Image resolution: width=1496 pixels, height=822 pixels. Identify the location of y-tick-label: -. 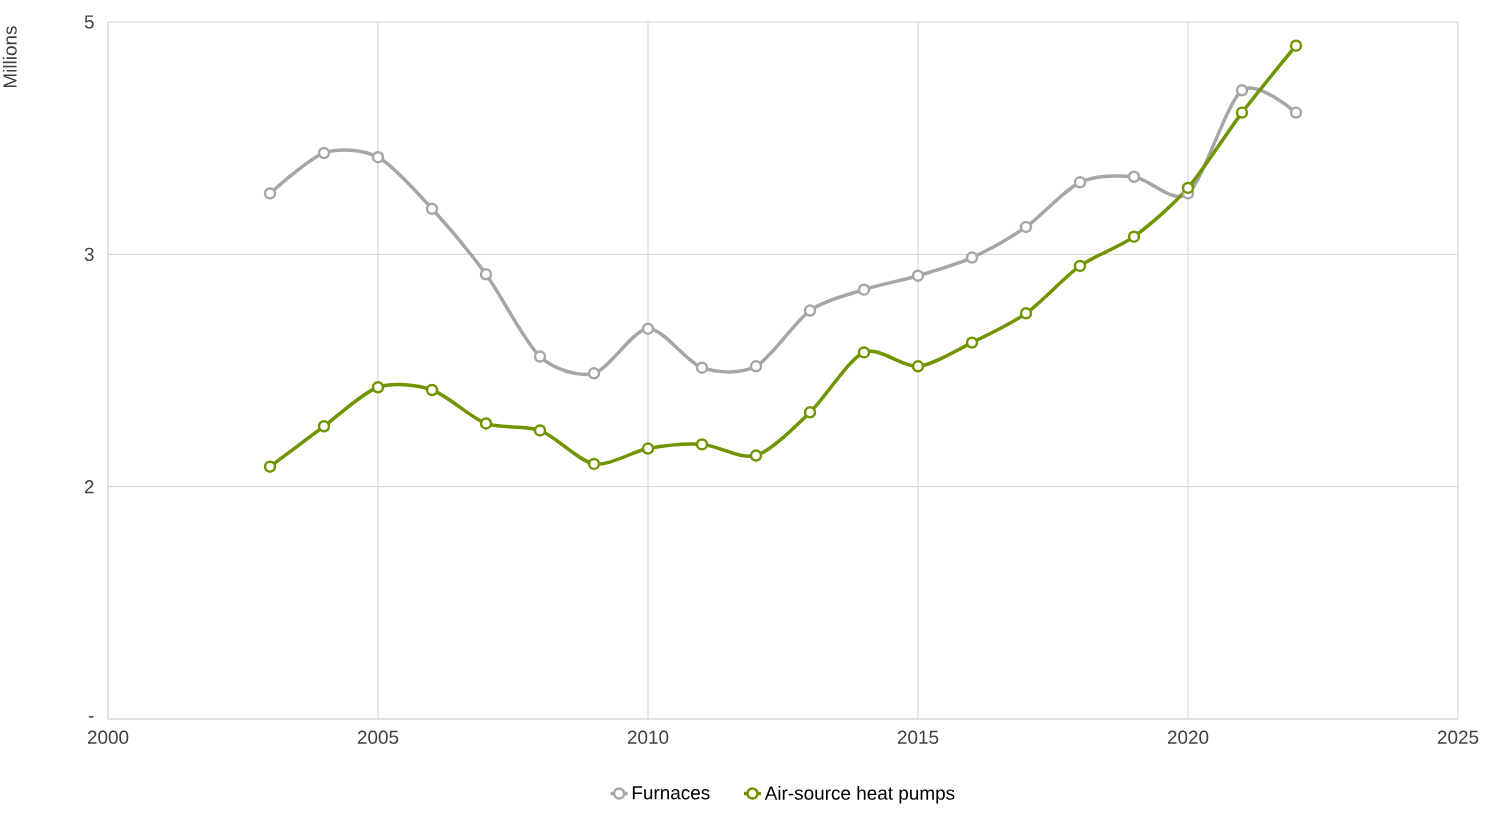
(91, 717).